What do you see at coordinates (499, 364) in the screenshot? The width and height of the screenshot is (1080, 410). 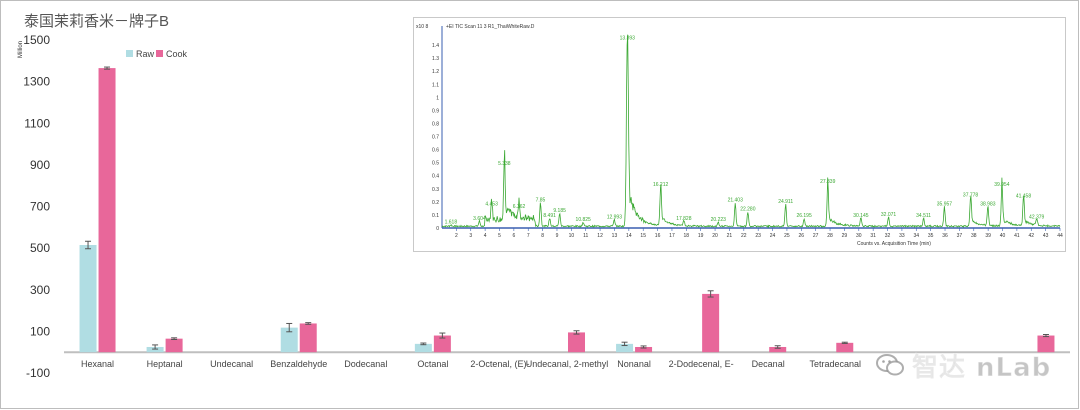 I see `x-tick-label: 2-Octenal, (E)-` at bounding box center [499, 364].